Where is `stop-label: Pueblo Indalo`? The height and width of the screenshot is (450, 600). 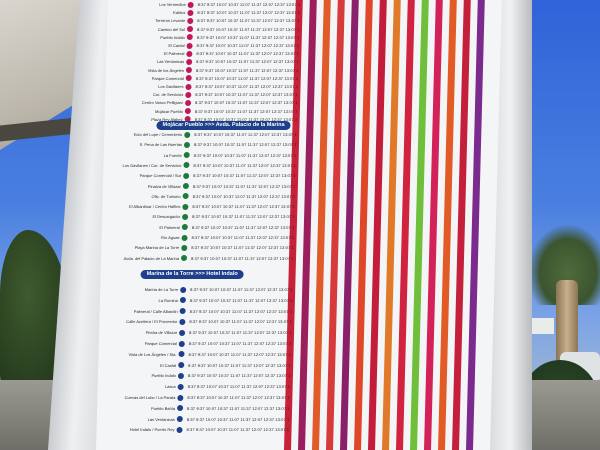 stop-label: Pueblo Indalo is located at coordinates (164, 376).